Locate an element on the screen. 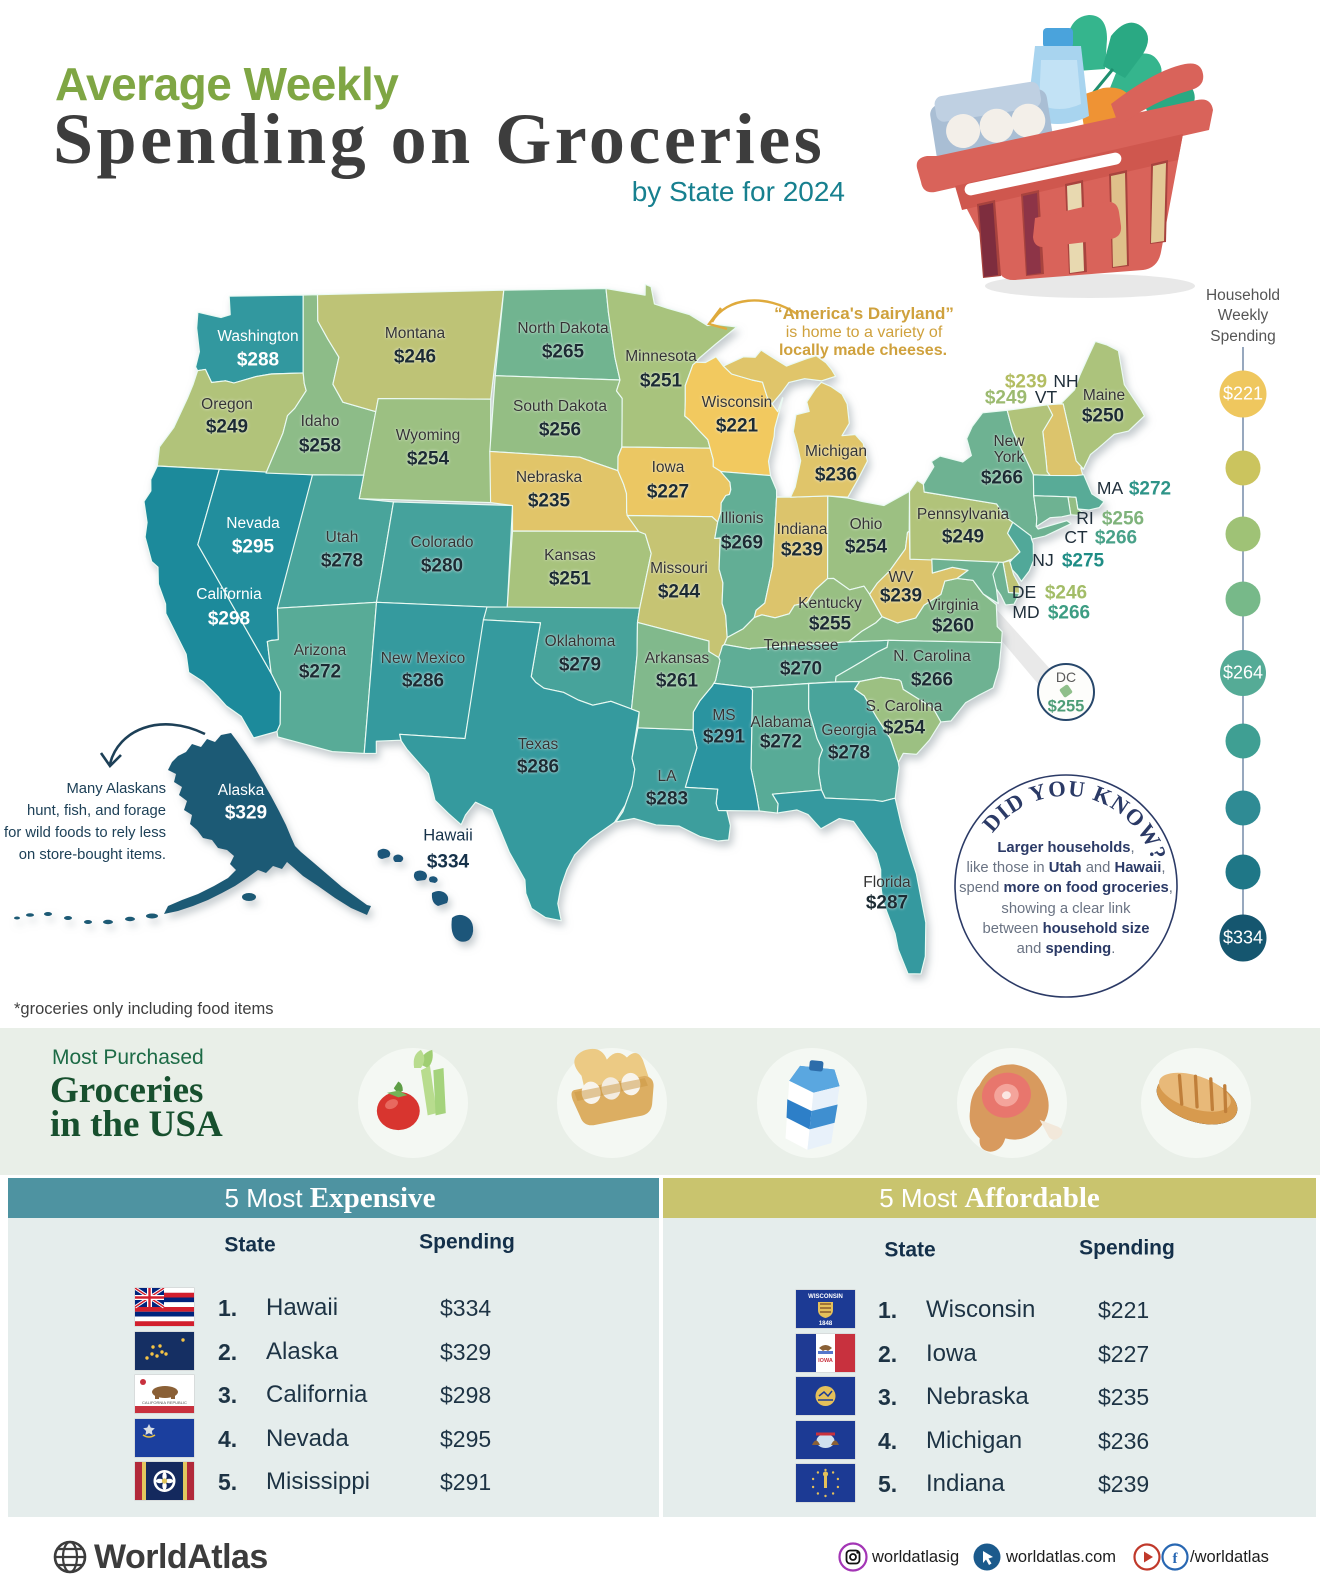  svg-text: IOWA is located at coordinates (825, 1361).